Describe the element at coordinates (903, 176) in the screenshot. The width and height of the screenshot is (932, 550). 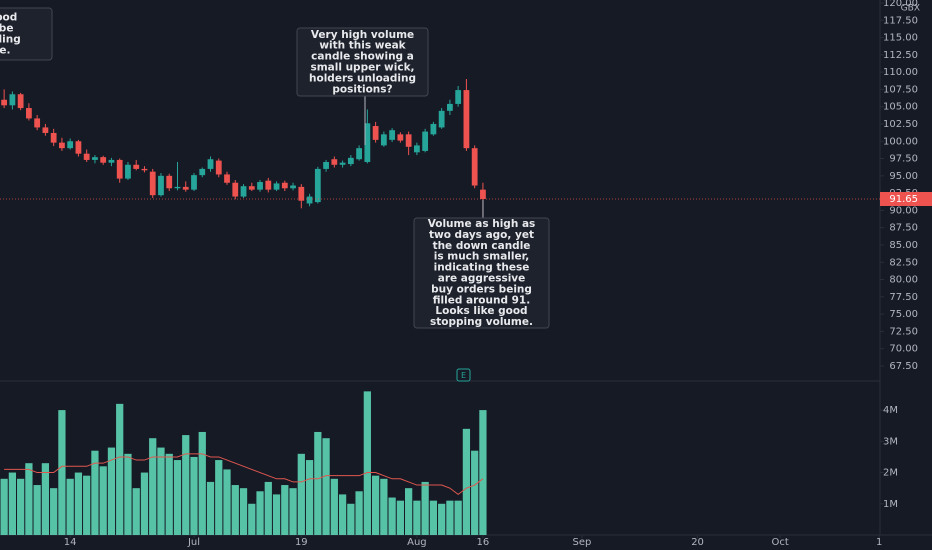
I see `y-tick-label: 95.00` at that location.